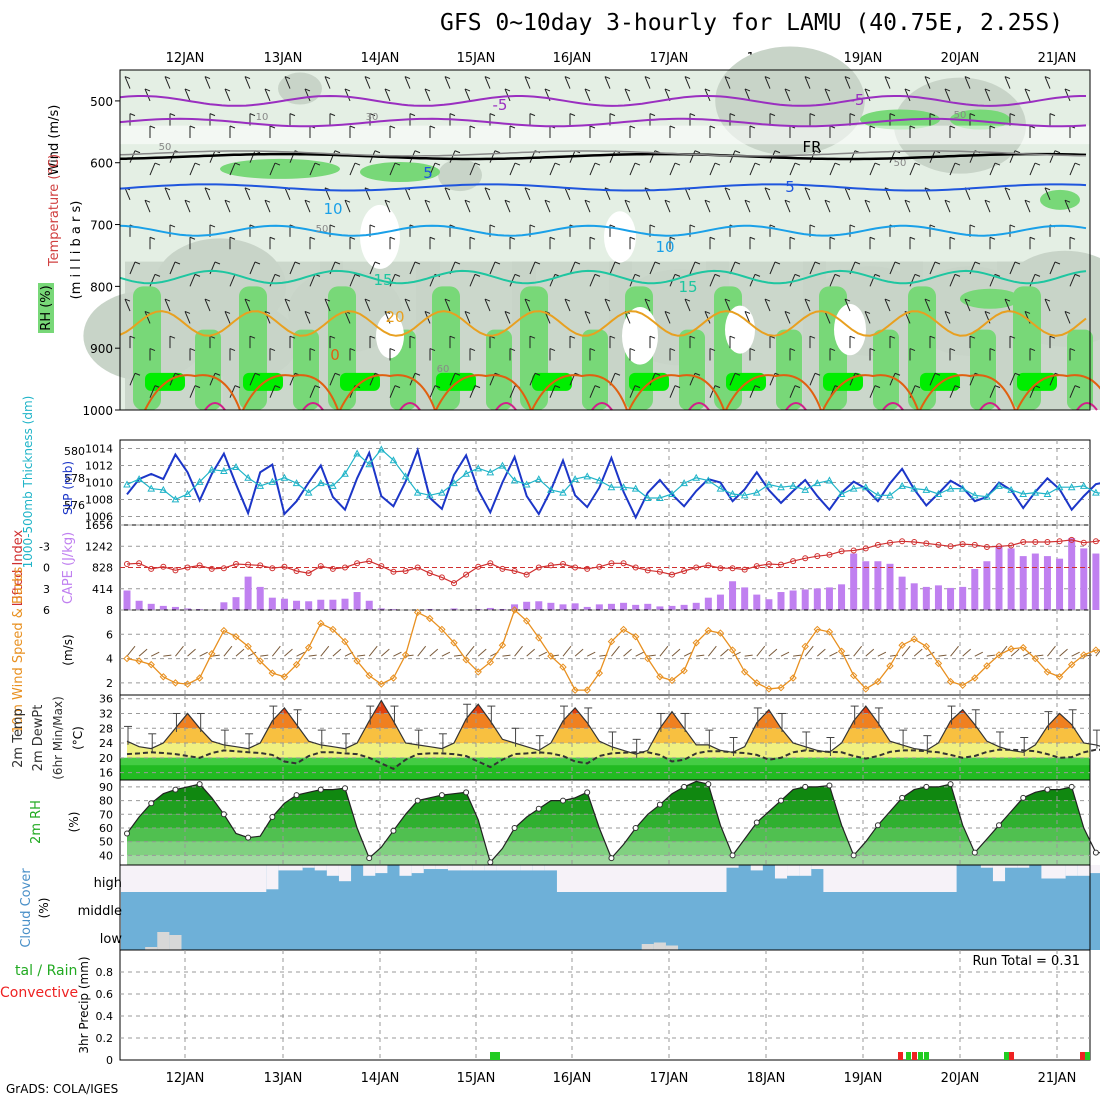 This screenshot has width=1100, height=1100. Describe the element at coordinates (608, 721) in the screenshot. I see `temp-band` at that location.